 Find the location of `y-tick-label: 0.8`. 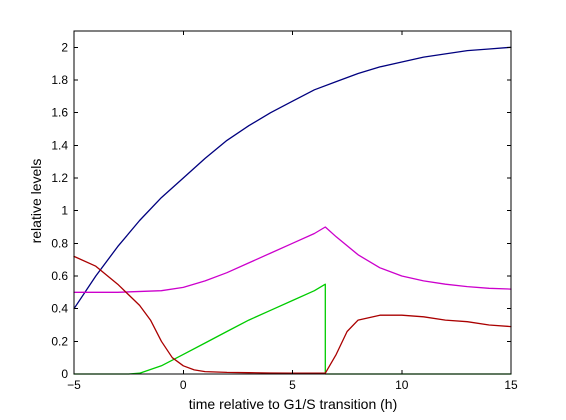

y-tick-label: 0.8 is located at coordinates (59, 243).